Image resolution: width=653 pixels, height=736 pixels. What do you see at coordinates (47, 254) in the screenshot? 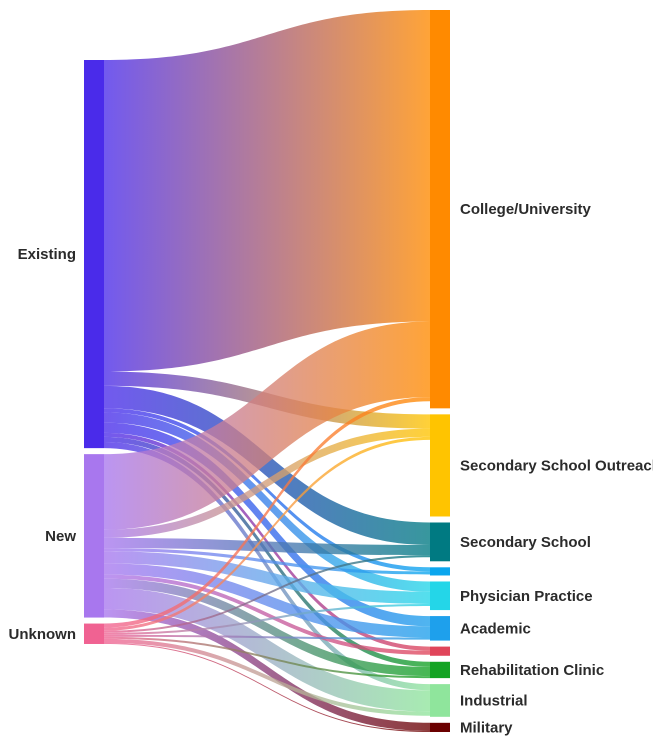
I see `source-label-existing: Existing` at bounding box center [47, 254].